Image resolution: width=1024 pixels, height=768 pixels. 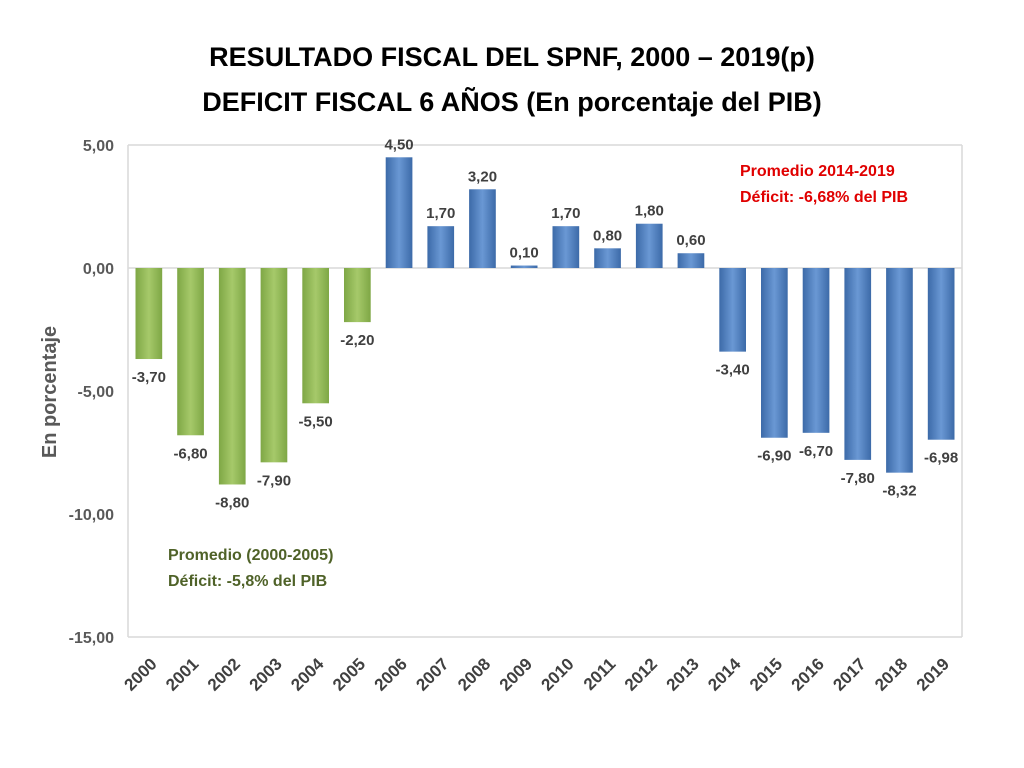 I want to click on x-tick-label: 2001, so click(x=182, y=674).